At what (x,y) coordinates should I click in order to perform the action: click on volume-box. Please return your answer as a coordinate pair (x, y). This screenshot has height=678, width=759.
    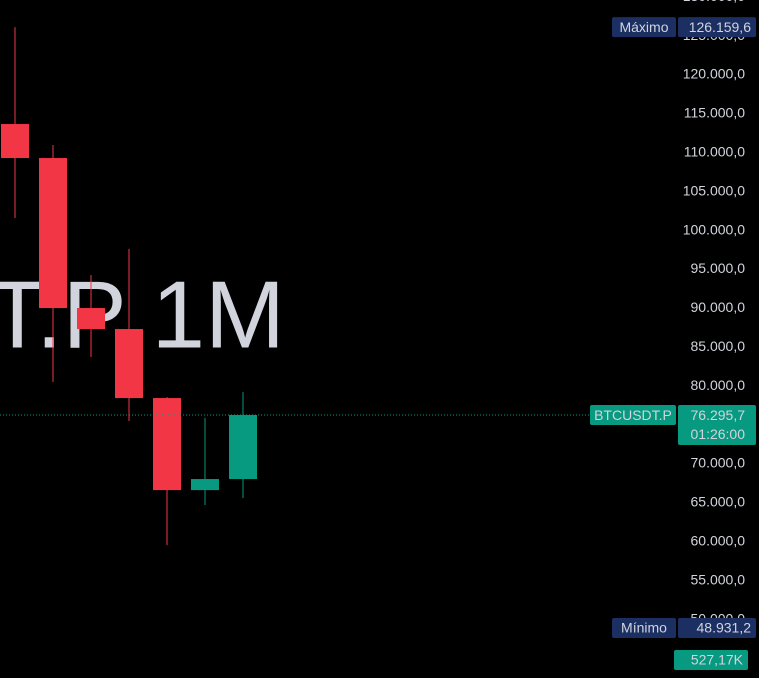
    Looking at the image, I should click on (711, 660).